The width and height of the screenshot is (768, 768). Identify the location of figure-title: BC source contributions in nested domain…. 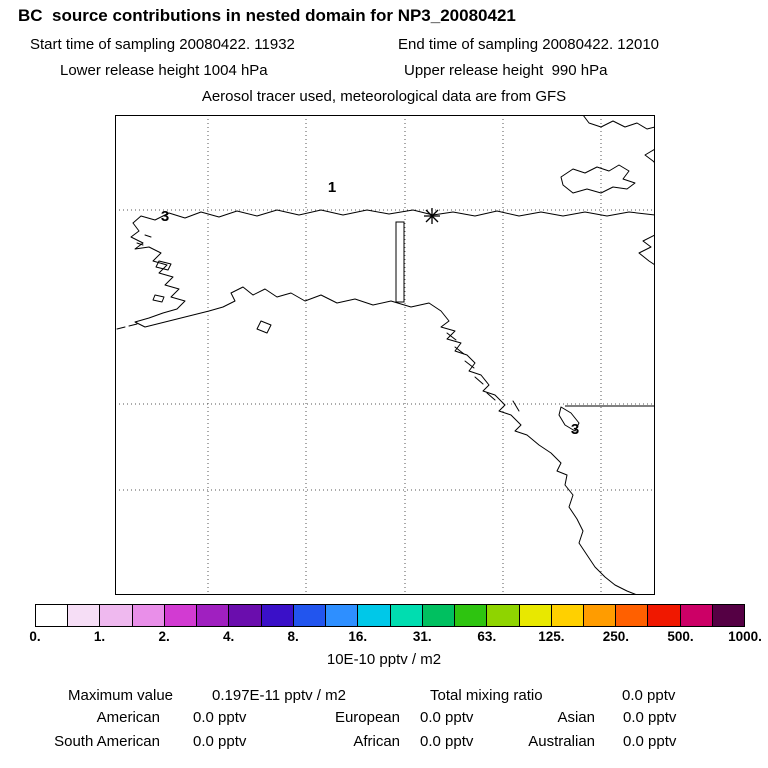
(267, 15).